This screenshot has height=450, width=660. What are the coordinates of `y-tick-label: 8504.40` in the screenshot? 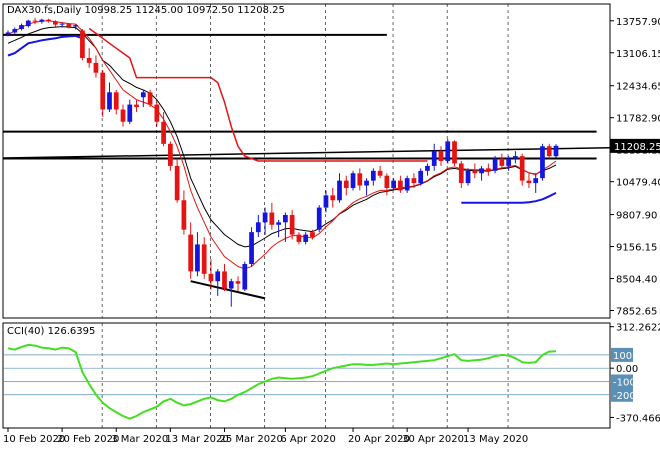 It's located at (636, 280).